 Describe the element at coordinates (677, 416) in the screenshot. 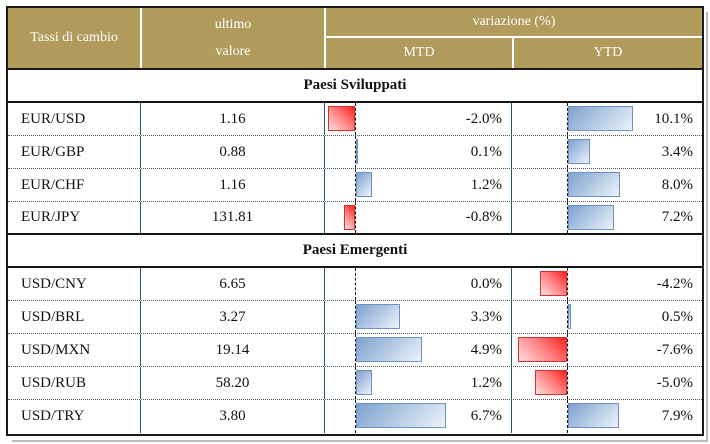

I see `ytd-value: 7.9%` at that location.